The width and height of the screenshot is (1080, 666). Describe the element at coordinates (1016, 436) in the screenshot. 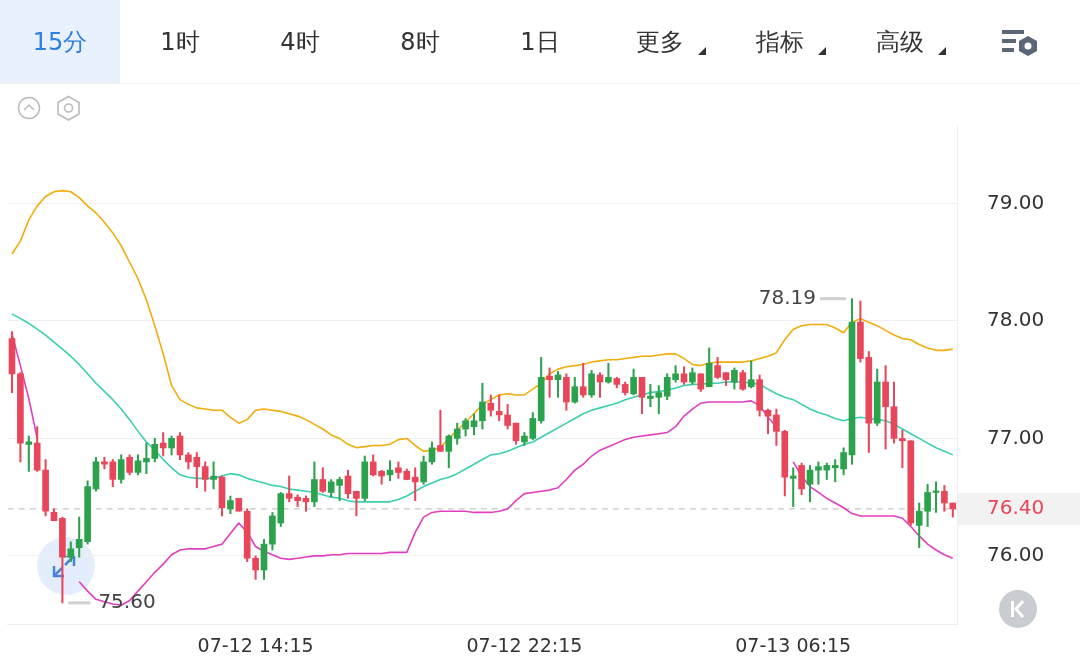

I see `y-tick-label: 77.00` at that location.